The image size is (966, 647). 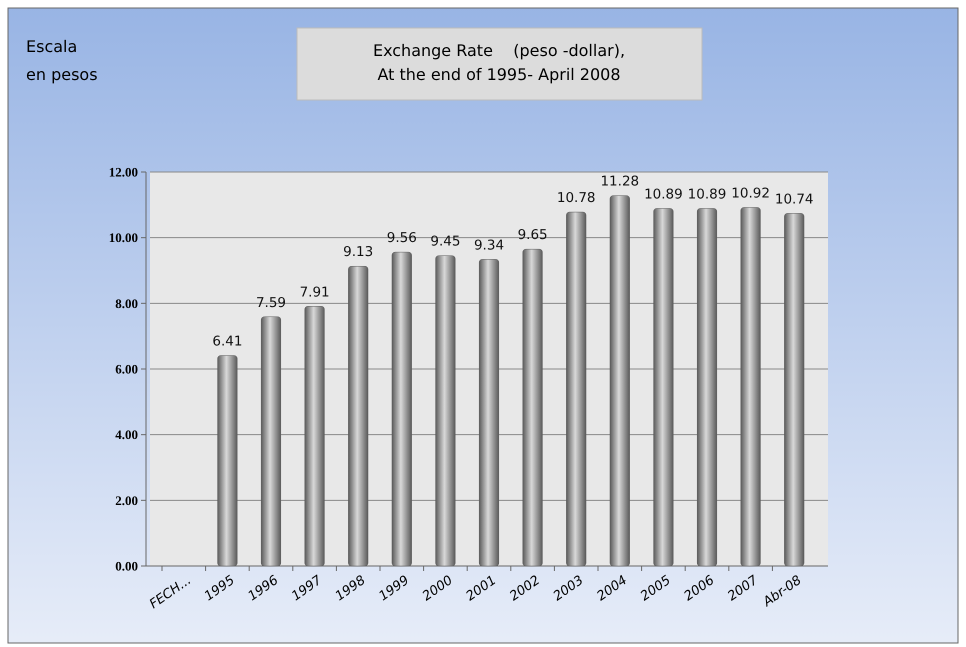 What do you see at coordinates (126, 369) in the screenshot?
I see `y-tick-label: 6.00` at bounding box center [126, 369].